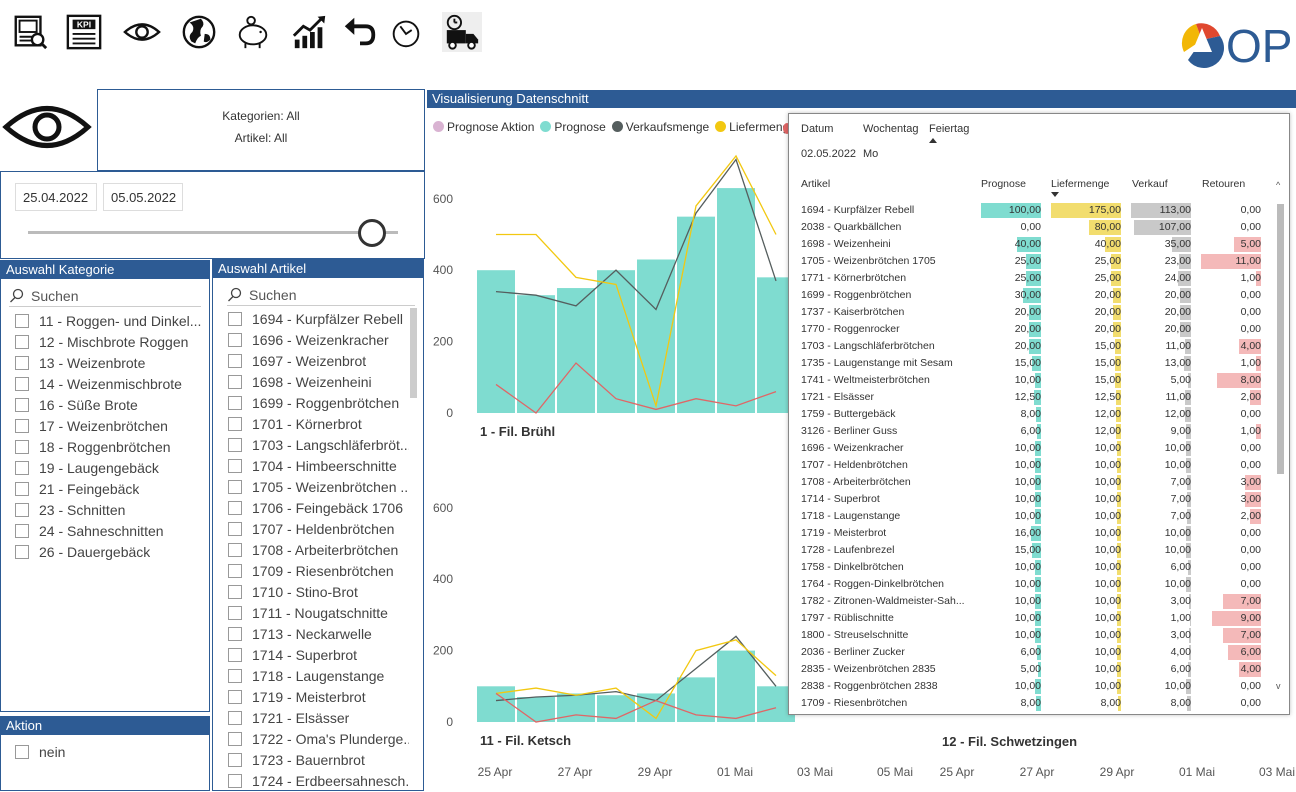  What do you see at coordinates (406, 32) in the screenshot?
I see `reset-icon` at bounding box center [406, 32].